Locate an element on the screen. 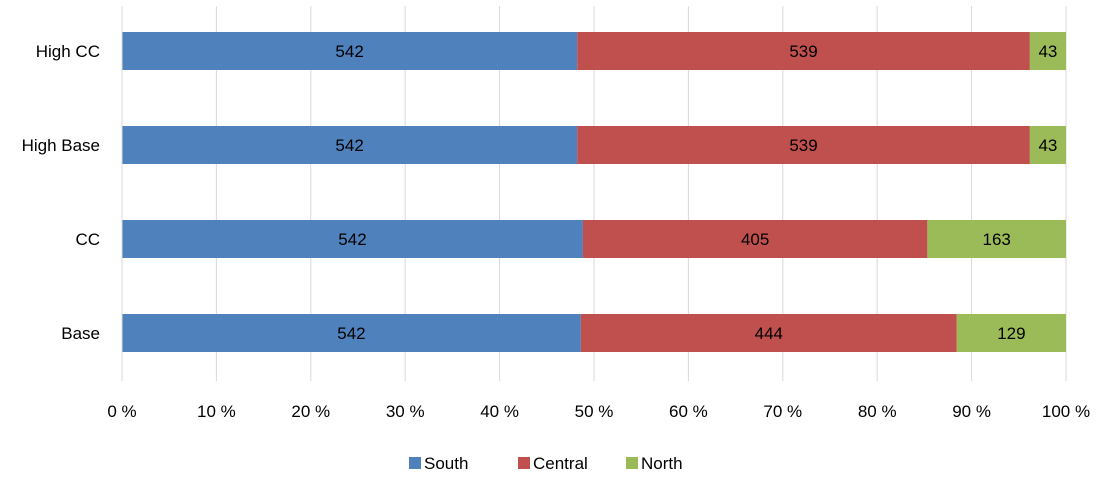  data-label: 405 is located at coordinates (755, 239).